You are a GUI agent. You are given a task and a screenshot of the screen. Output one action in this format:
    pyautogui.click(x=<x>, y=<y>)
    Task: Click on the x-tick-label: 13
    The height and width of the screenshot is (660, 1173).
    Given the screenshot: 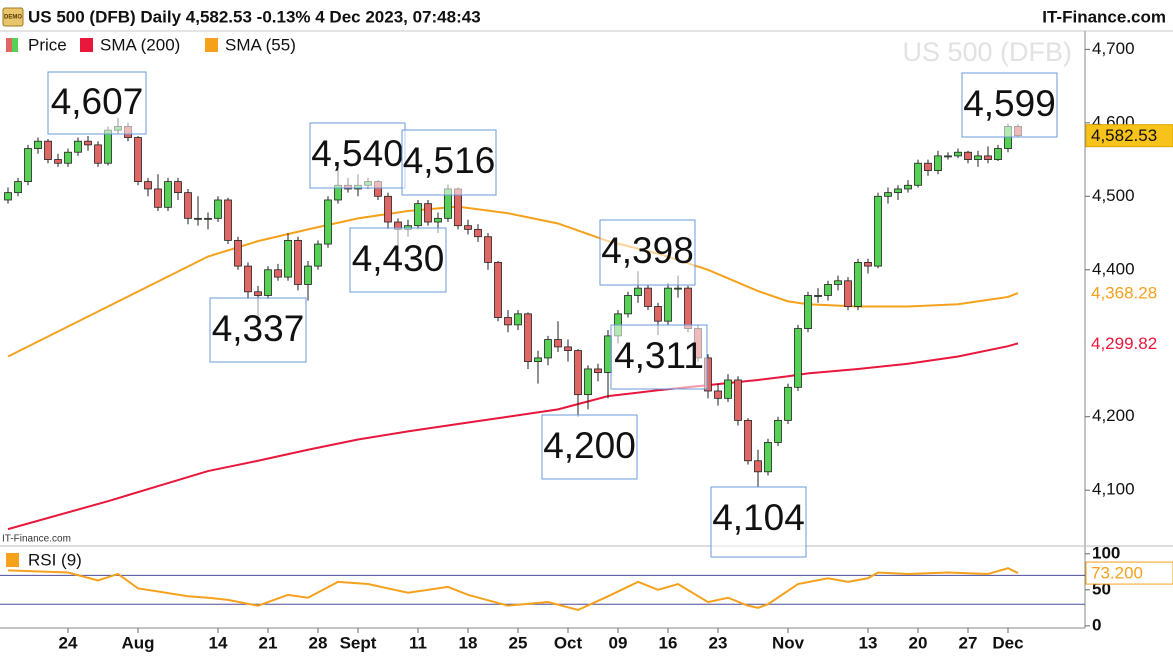 What is the action you would take?
    pyautogui.click(x=868, y=642)
    